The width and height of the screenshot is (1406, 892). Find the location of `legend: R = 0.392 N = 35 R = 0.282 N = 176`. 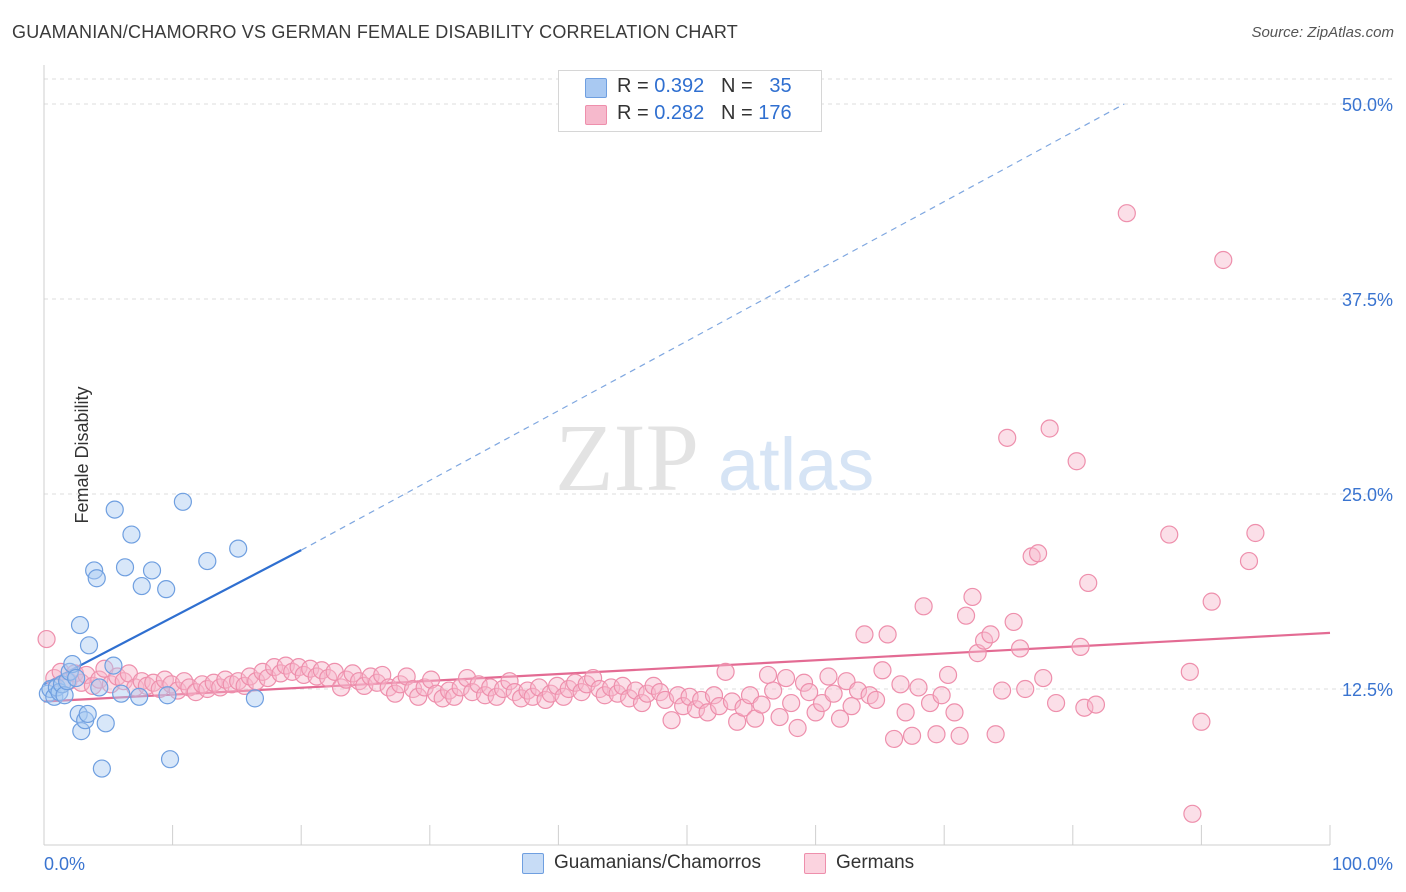

legend: R = 0.392 N = 35 R = 0.282 N = 176 is located at coordinates (690, 101).